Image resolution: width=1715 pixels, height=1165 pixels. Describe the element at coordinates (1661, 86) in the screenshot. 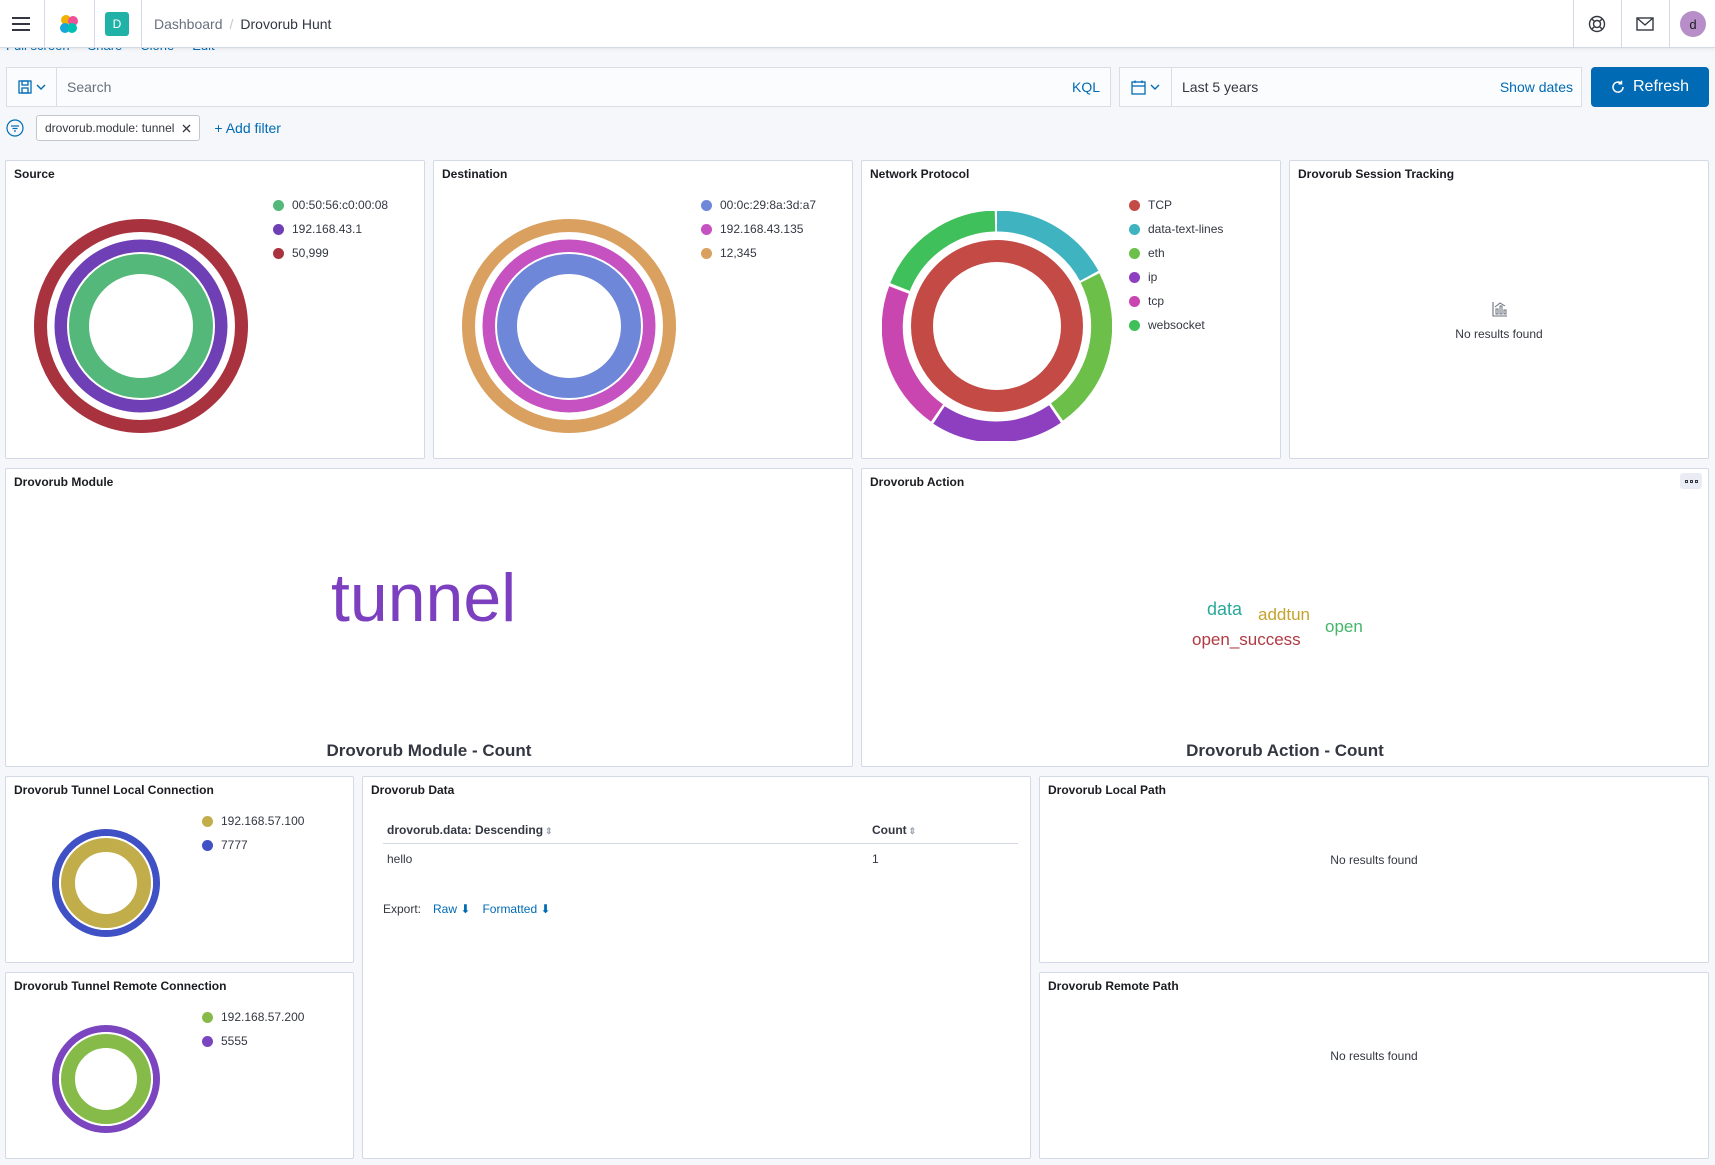

I see `refresh-label: Refresh` at that location.